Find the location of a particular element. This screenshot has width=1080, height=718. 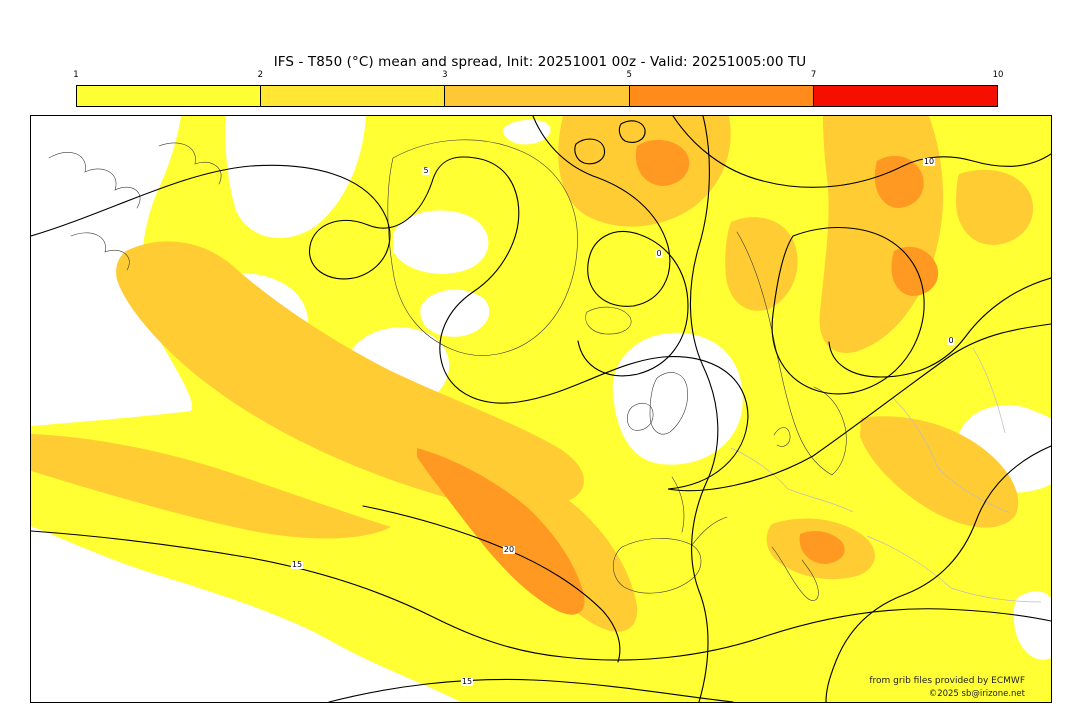

contour-label: 5 is located at coordinates (426, 170).